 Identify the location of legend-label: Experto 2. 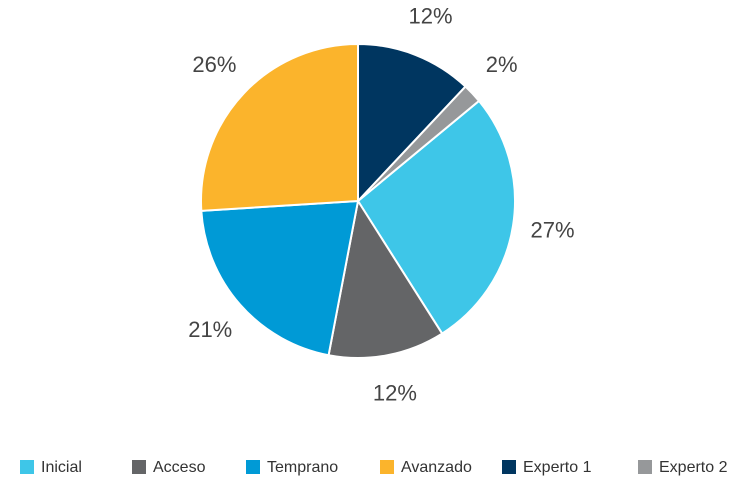
(693, 467).